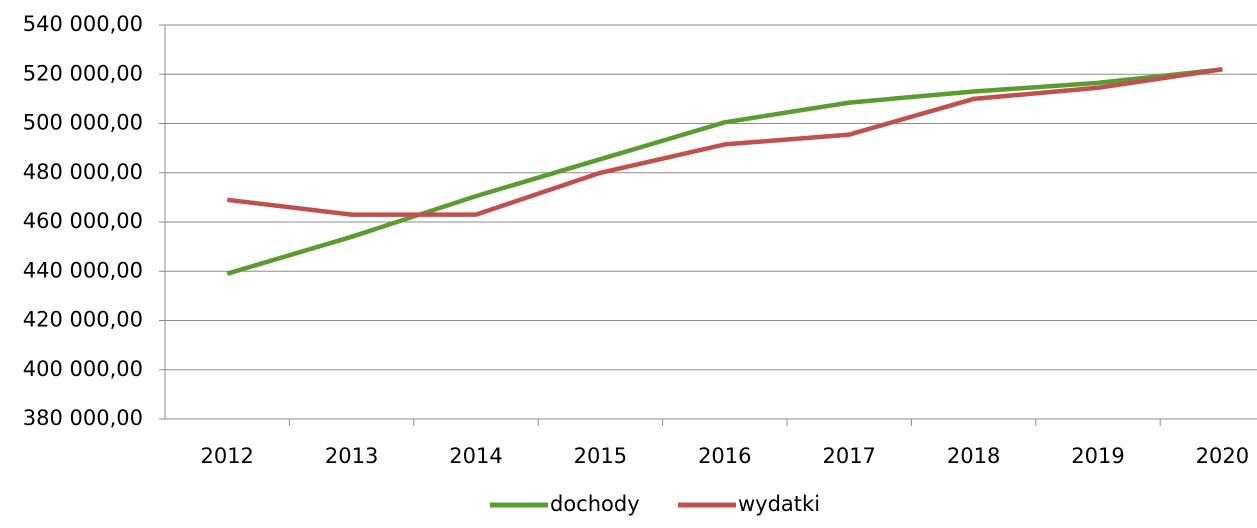 Image resolution: width=1257 pixels, height=528 pixels. What do you see at coordinates (351, 456) in the screenshot?
I see `x-tick-label: 2013` at bounding box center [351, 456].